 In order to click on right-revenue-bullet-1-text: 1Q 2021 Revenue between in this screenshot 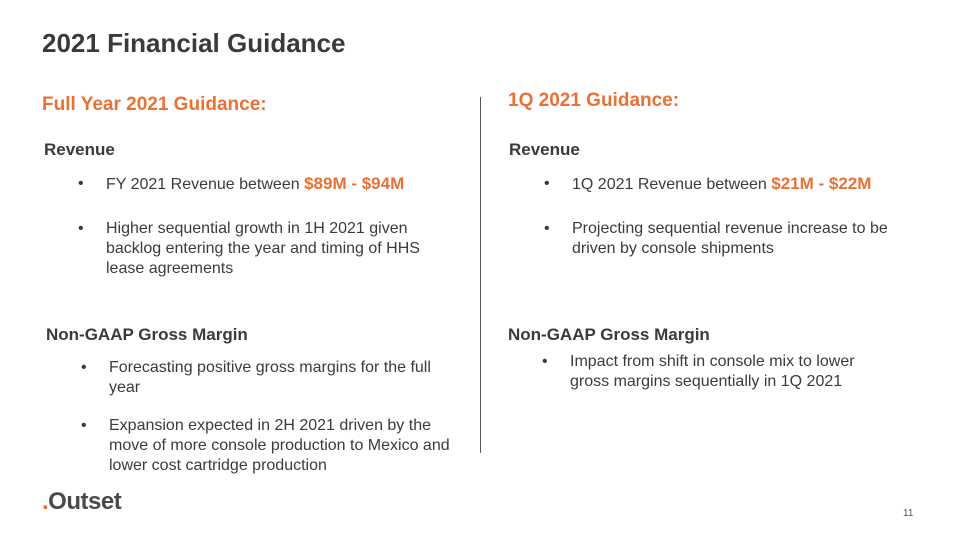, I will do `click(672, 184)`.